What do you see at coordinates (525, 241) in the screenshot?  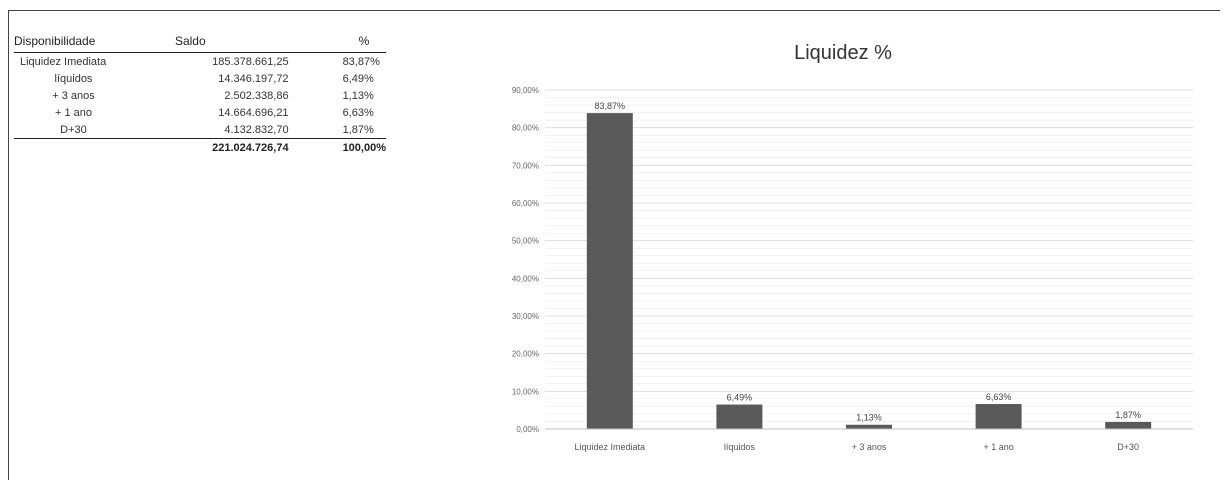 I see `y-tick-label: 50,00%` at bounding box center [525, 241].